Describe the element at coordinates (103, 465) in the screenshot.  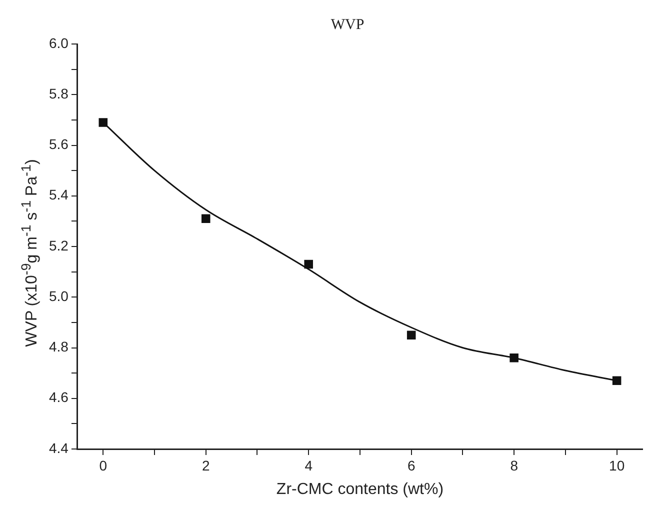
I see `x-tick-label: 0` at that location.